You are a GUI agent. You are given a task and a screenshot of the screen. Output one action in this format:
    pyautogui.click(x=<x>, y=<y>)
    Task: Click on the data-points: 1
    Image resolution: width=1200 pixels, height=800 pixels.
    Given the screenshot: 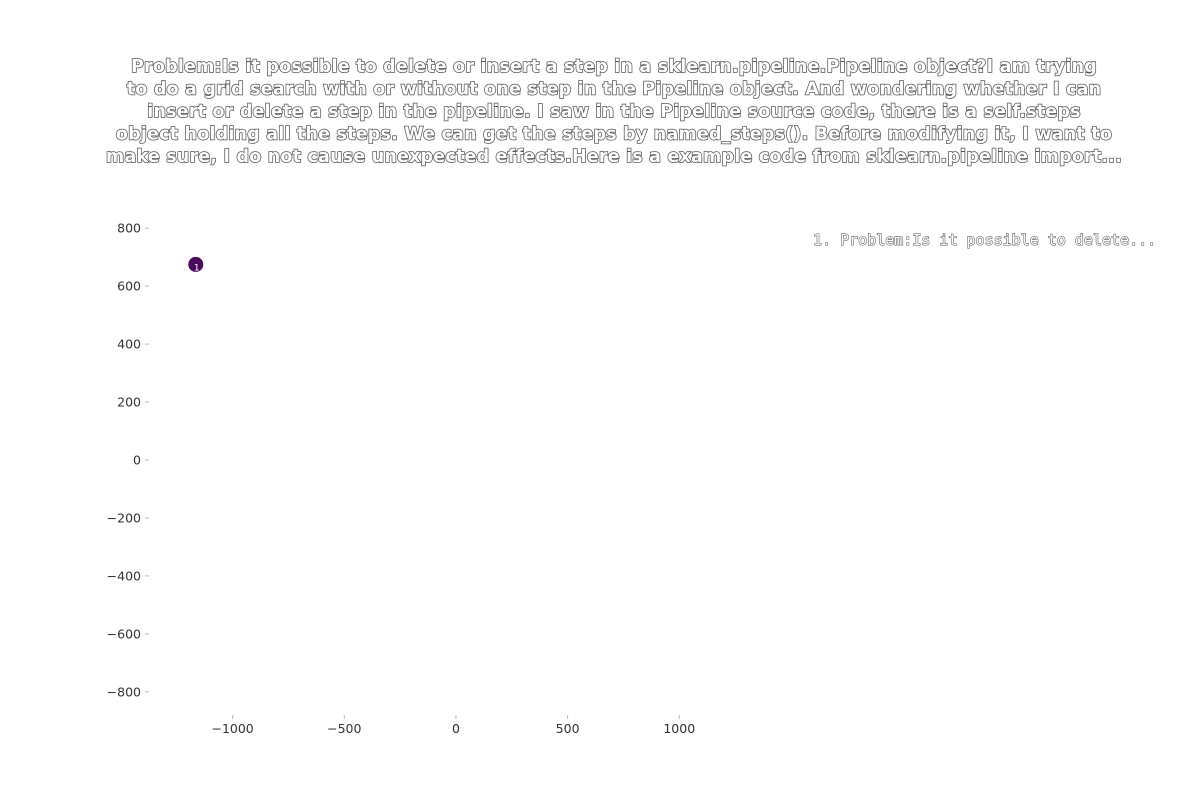 What is the action you would take?
    pyautogui.click(x=196, y=264)
    